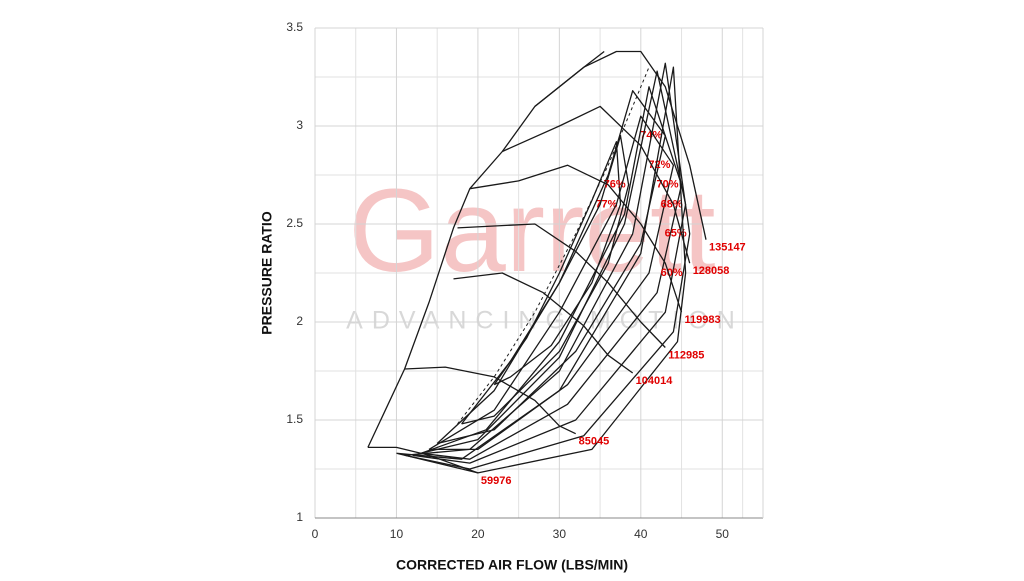  What do you see at coordinates (299, 321) in the screenshot?
I see `y-tick-label: 2` at bounding box center [299, 321].